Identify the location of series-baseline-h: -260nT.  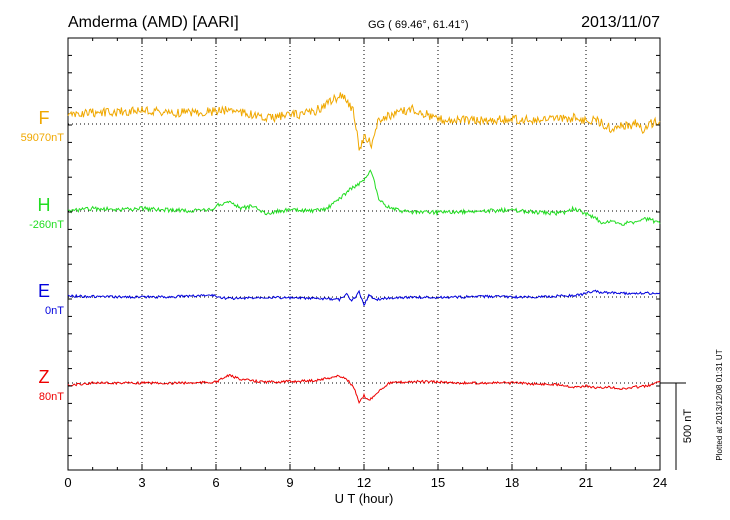
(46, 225).